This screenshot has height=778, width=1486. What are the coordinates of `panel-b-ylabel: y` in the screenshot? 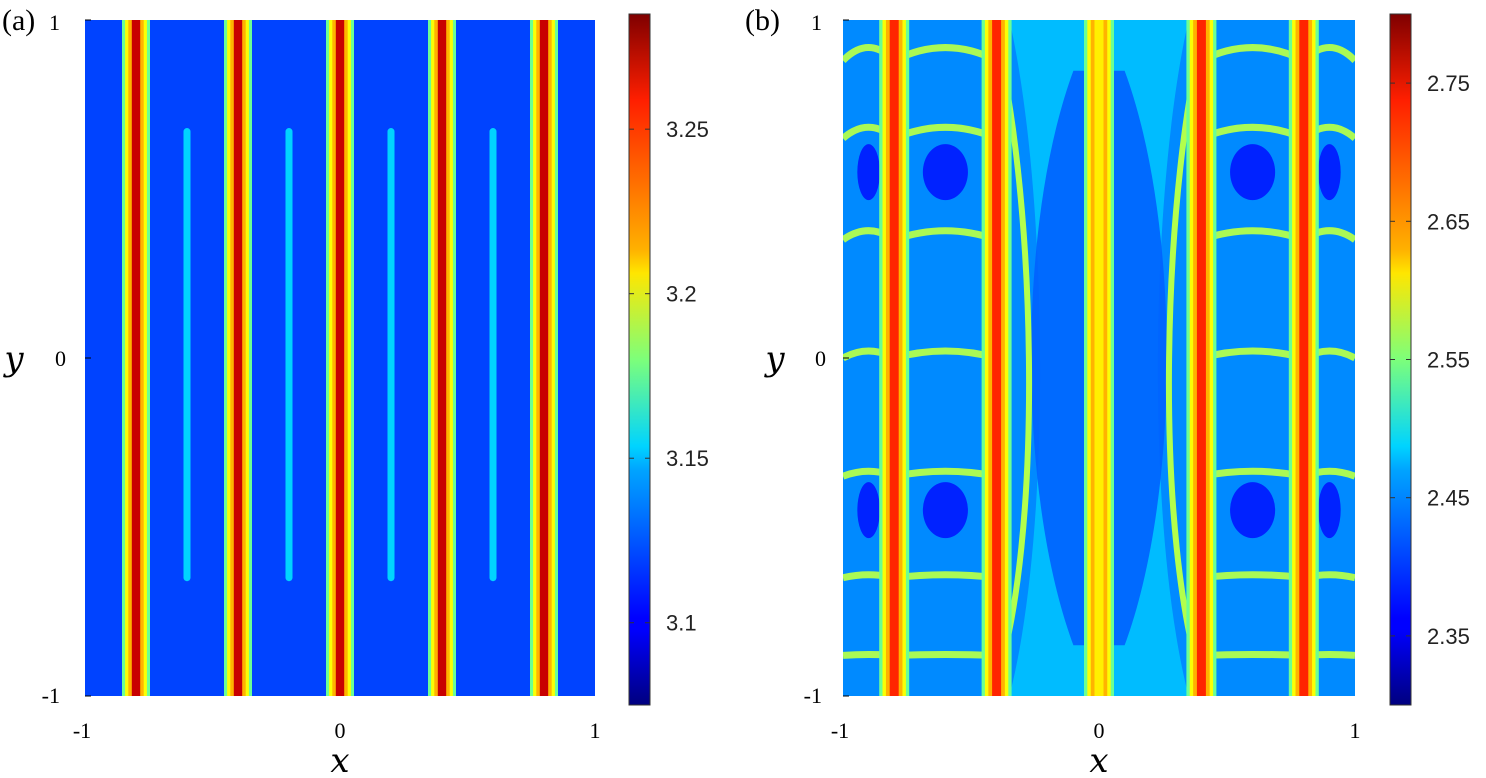 It's located at (774, 359).